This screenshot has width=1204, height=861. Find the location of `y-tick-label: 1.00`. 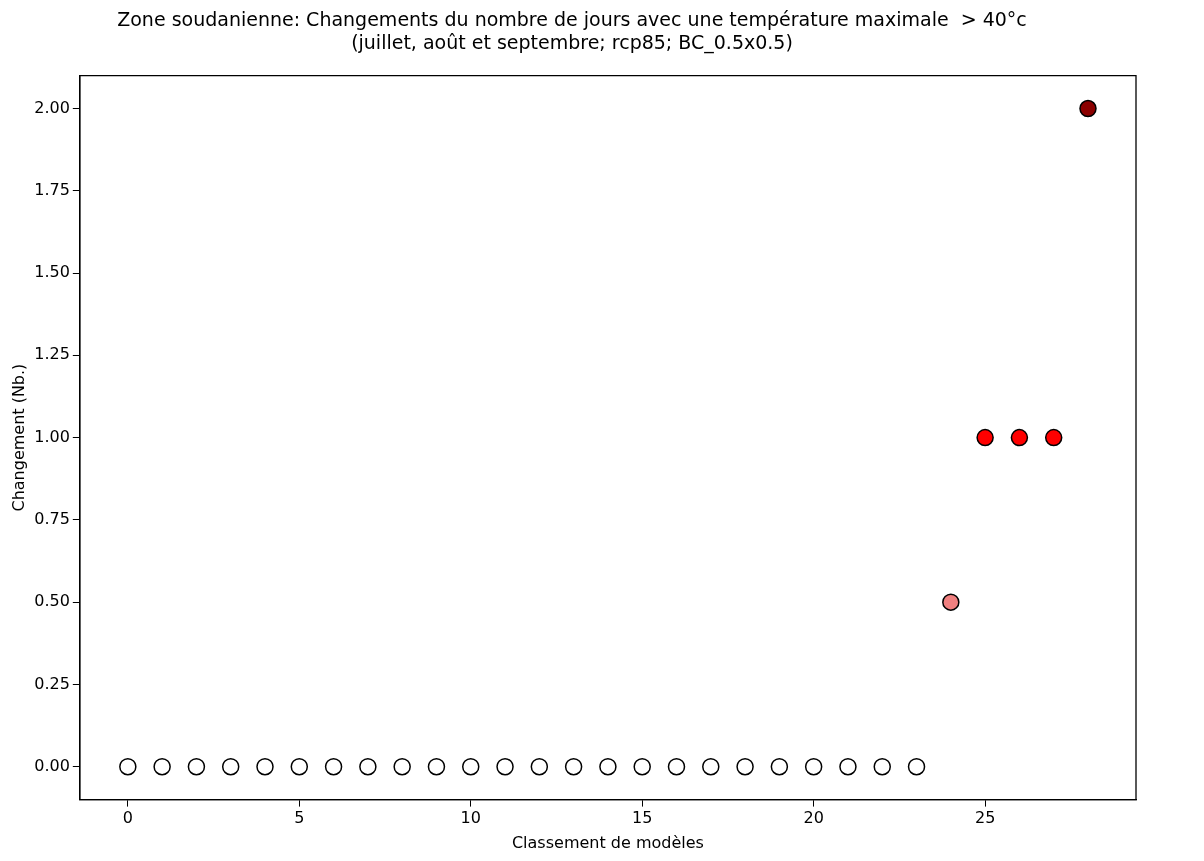

y-tick-label: 1.00 is located at coordinates (52, 436).